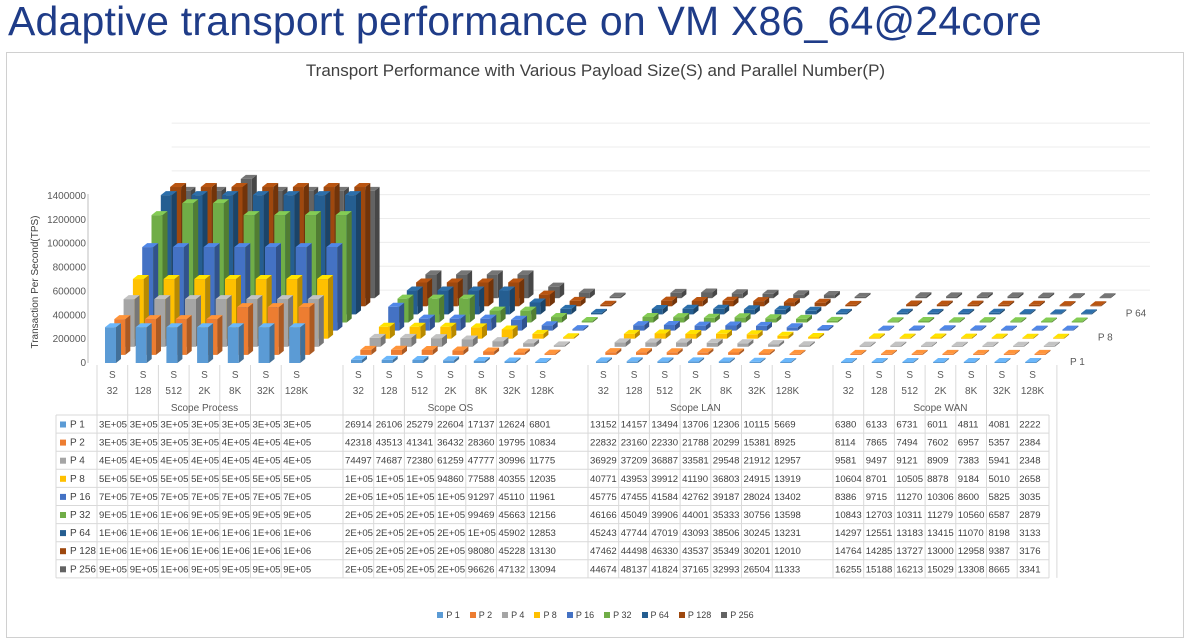 The height and width of the screenshot is (643, 1191). I want to click on table-cell: 99469, so click(481, 515).